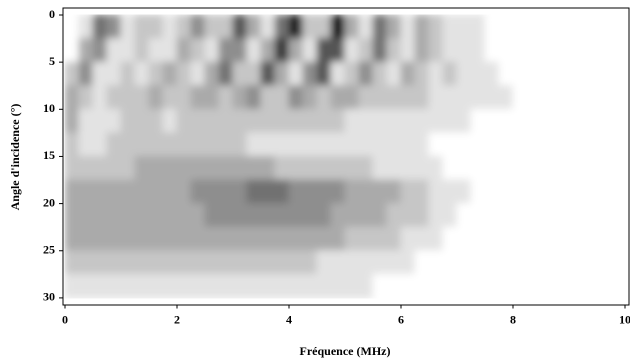 This screenshot has height=363, width=630. I want to click on y-tick-label: 0, so click(52, 14).